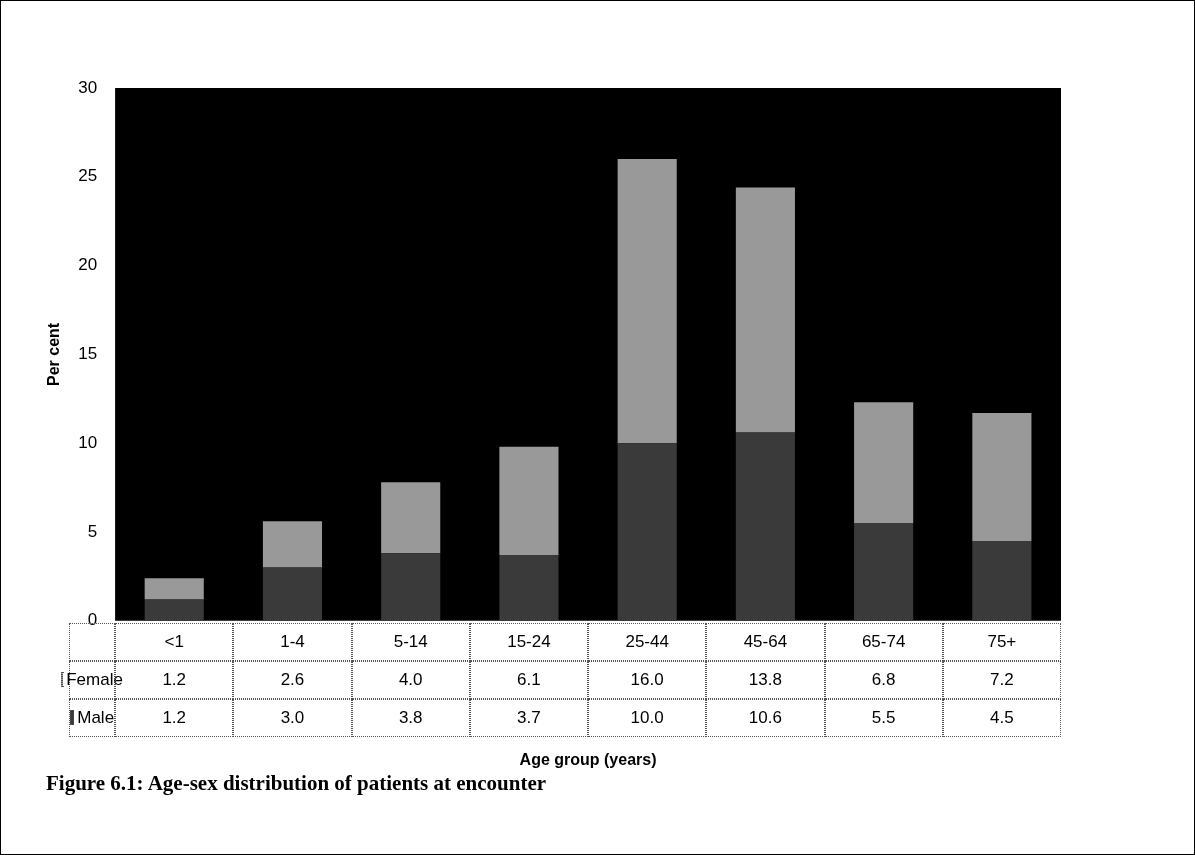 The width and height of the screenshot is (1195, 855). What do you see at coordinates (88, 87) in the screenshot?
I see `y-tick-label: 30` at bounding box center [88, 87].